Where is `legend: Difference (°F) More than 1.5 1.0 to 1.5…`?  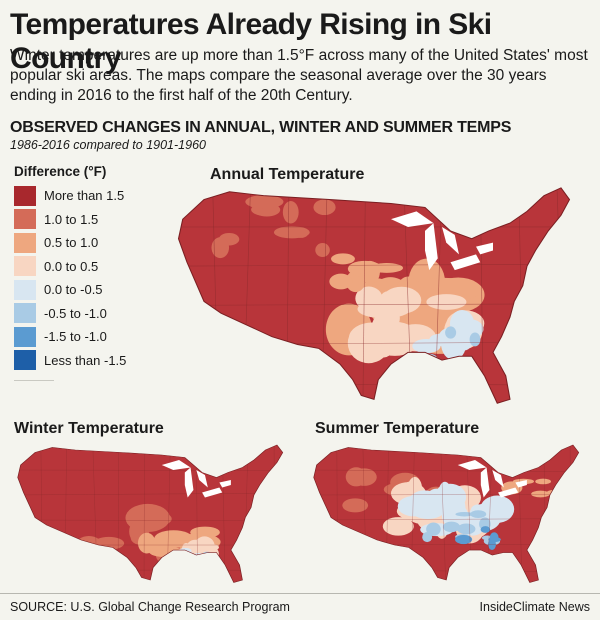
legend: Difference (°F) More than 1.5 1.0 to 1.5… is located at coordinates (89, 272).